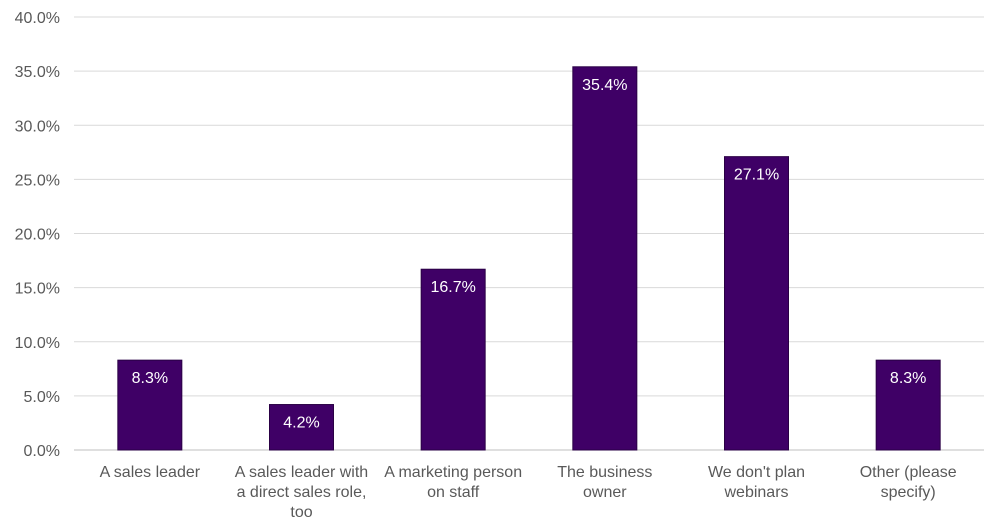 This screenshot has height=530, width=1000. I want to click on data-label: 27.1%, so click(756, 175).